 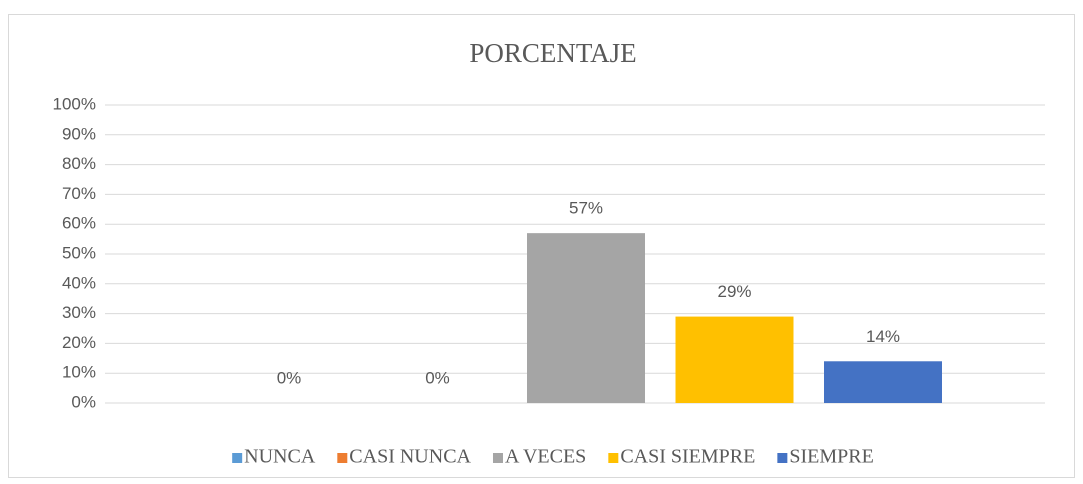 What do you see at coordinates (79, 133) in the screenshot?
I see `y-tick-label: 90%` at bounding box center [79, 133].